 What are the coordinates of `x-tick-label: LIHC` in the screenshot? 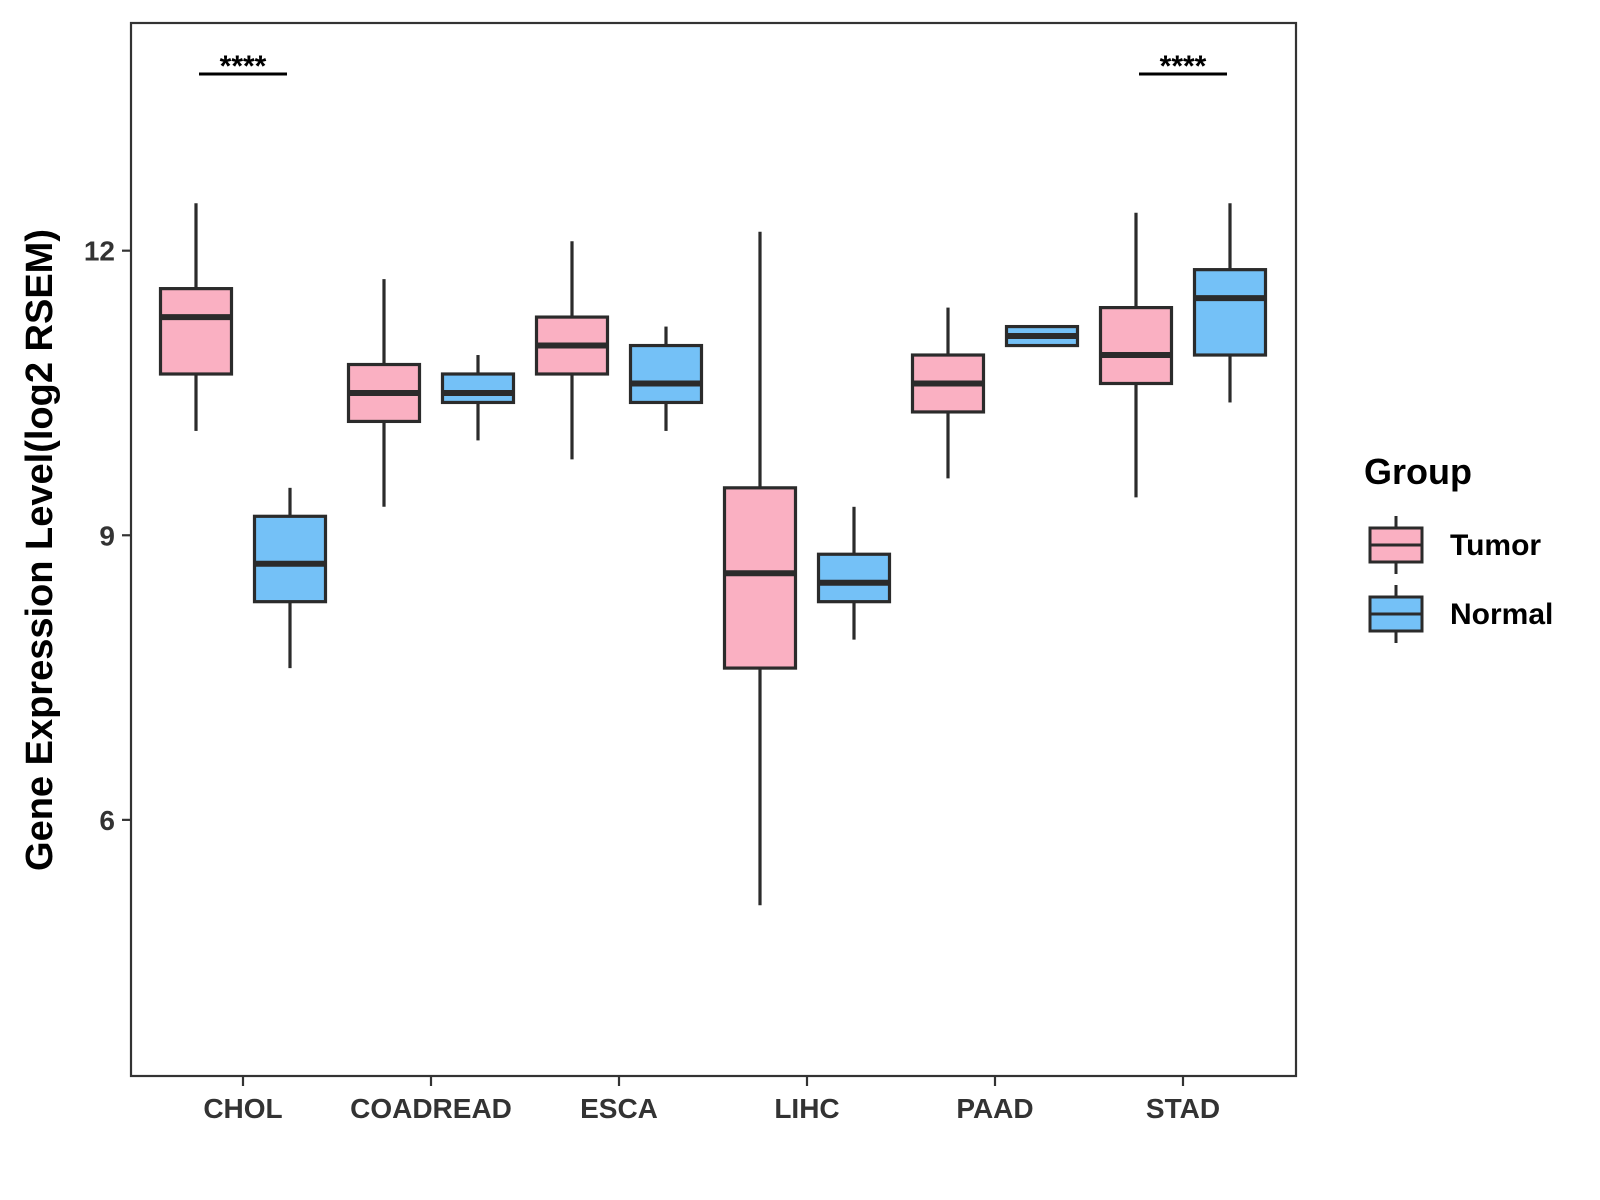 It's located at (806, 1108).